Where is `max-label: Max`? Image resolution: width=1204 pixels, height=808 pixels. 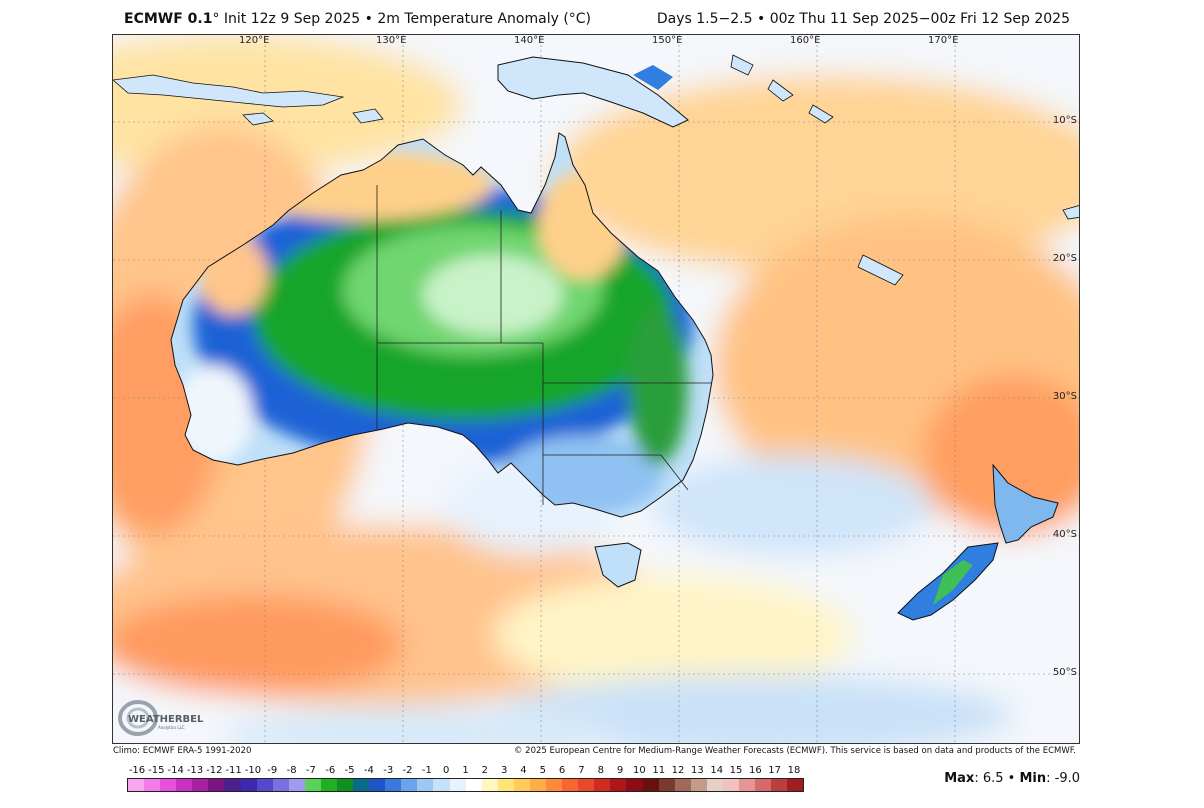
max-label: Max is located at coordinates (959, 778).